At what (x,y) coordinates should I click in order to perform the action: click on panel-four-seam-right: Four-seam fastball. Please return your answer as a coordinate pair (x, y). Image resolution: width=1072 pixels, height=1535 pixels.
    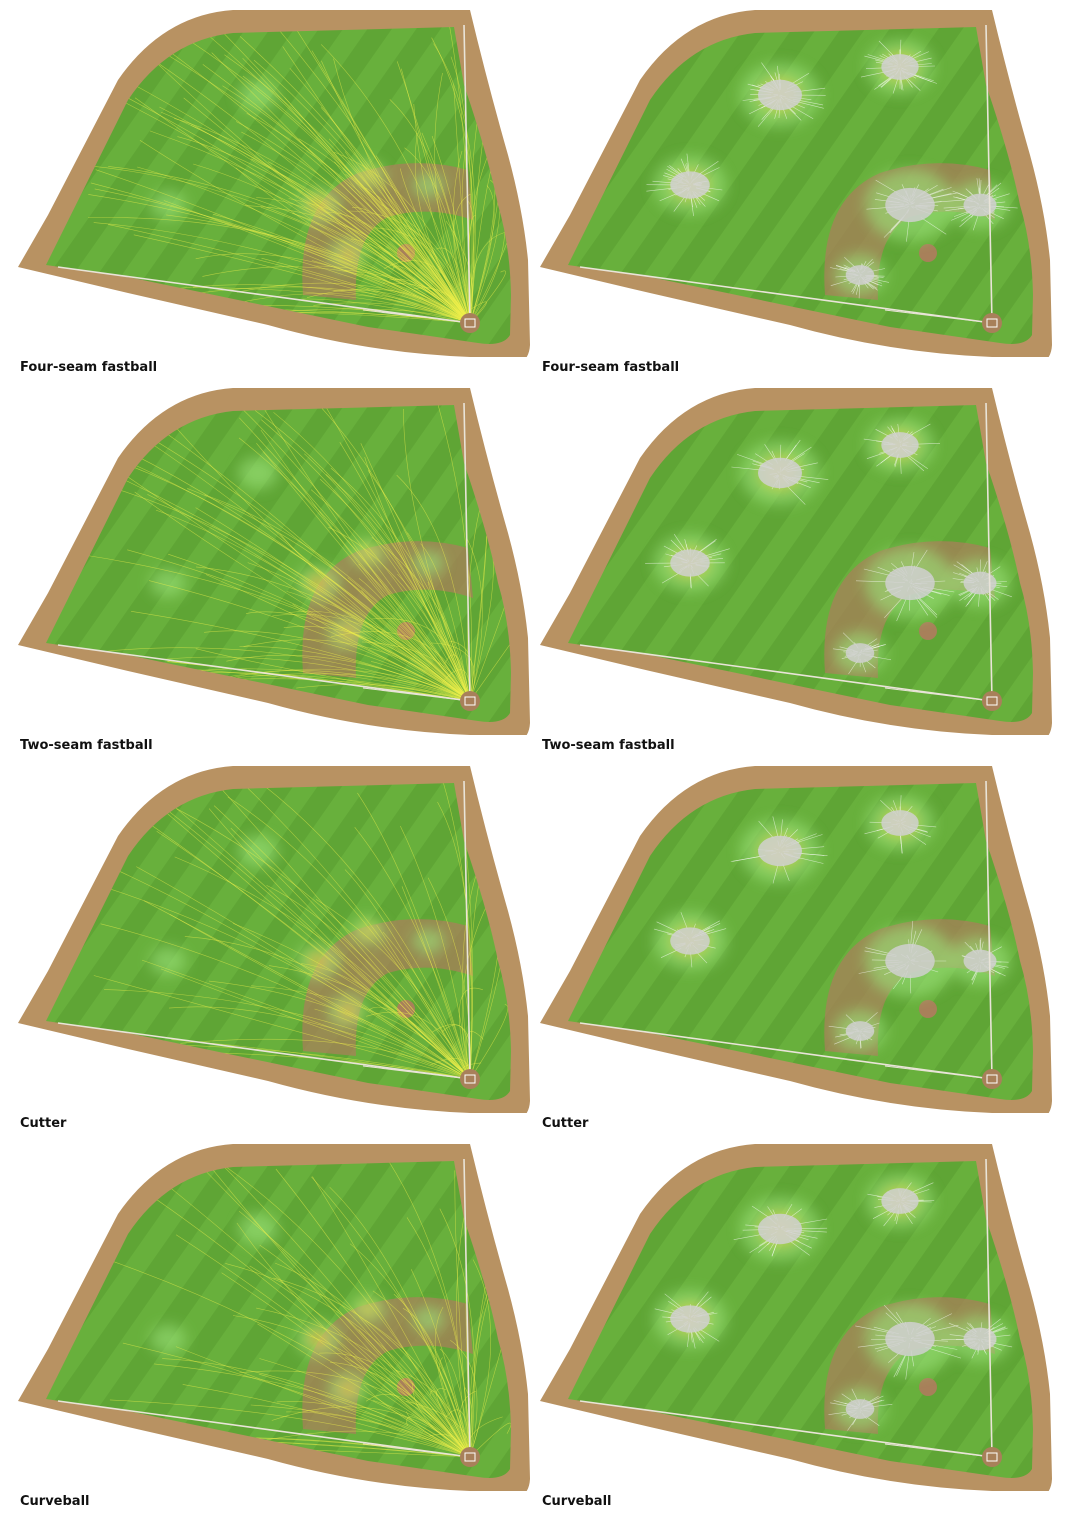
    Looking at the image, I should click on (800, 194).